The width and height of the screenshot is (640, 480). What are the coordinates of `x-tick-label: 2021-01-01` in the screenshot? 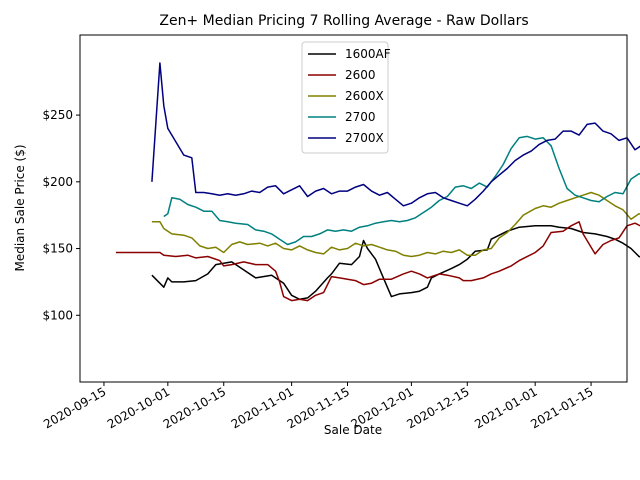 It's located at (505, 407).